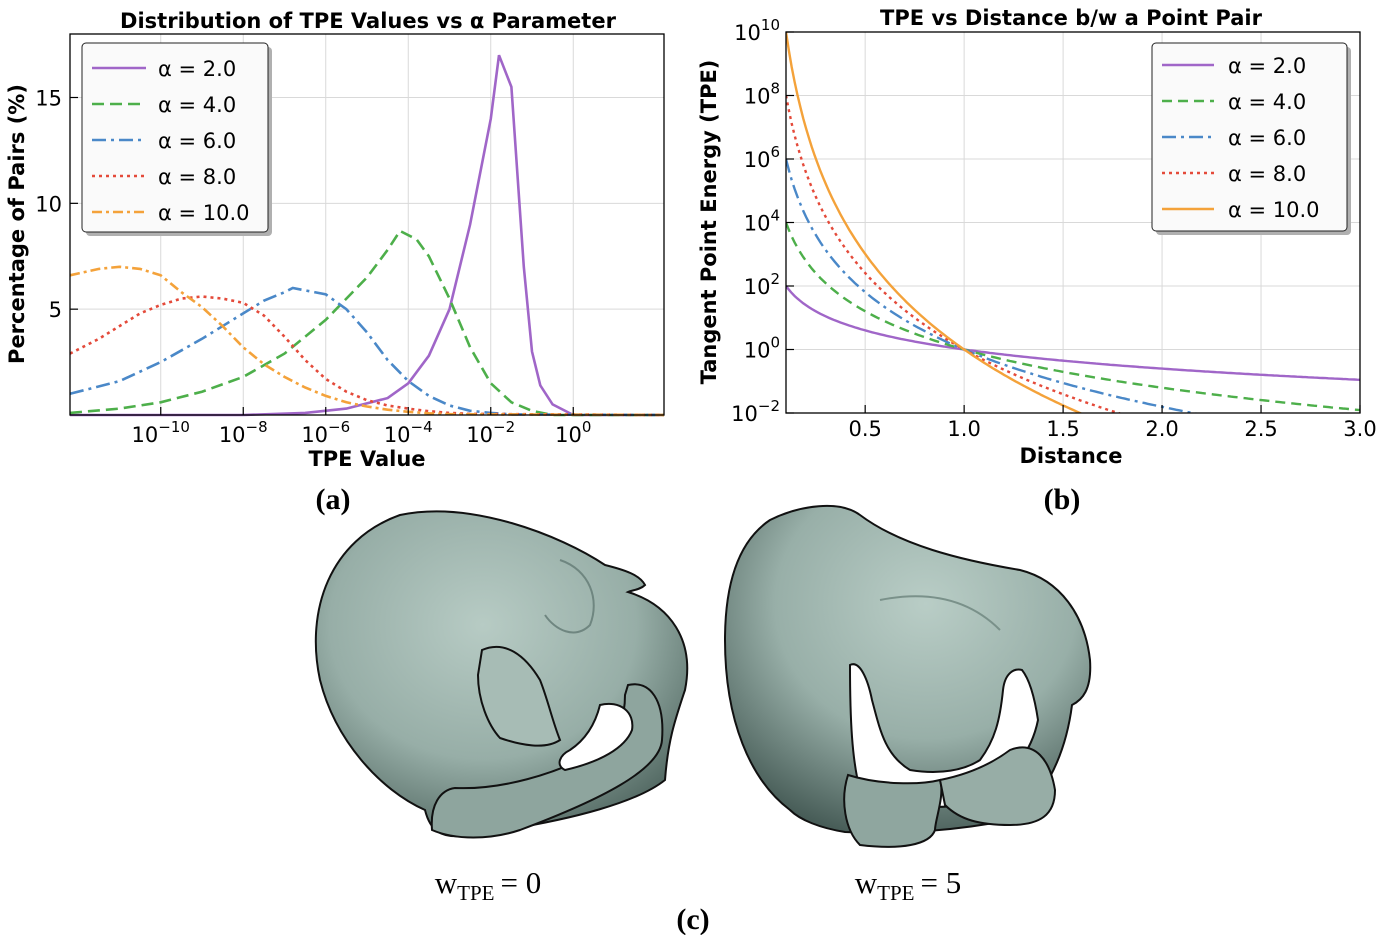 This screenshot has height=935, width=1386. Describe the element at coordinates (908, 885) in the screenshot. I see `render-right-caption: wTPE = 5` at that location.